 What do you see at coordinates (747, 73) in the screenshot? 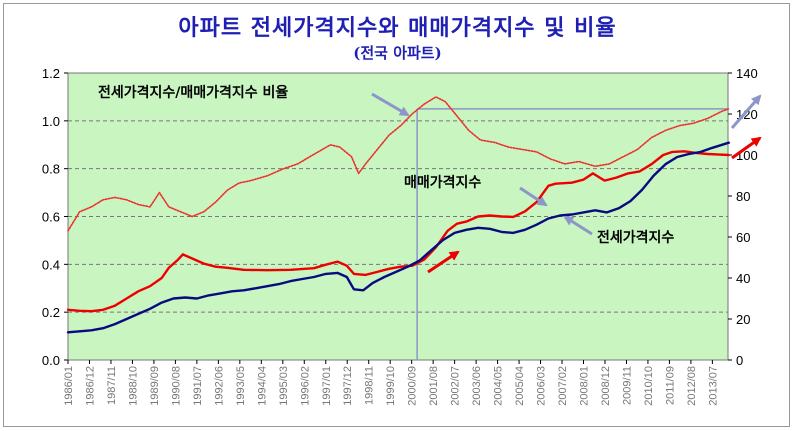
I see `right-tick-label: 140` at bounding box center [747, 73].